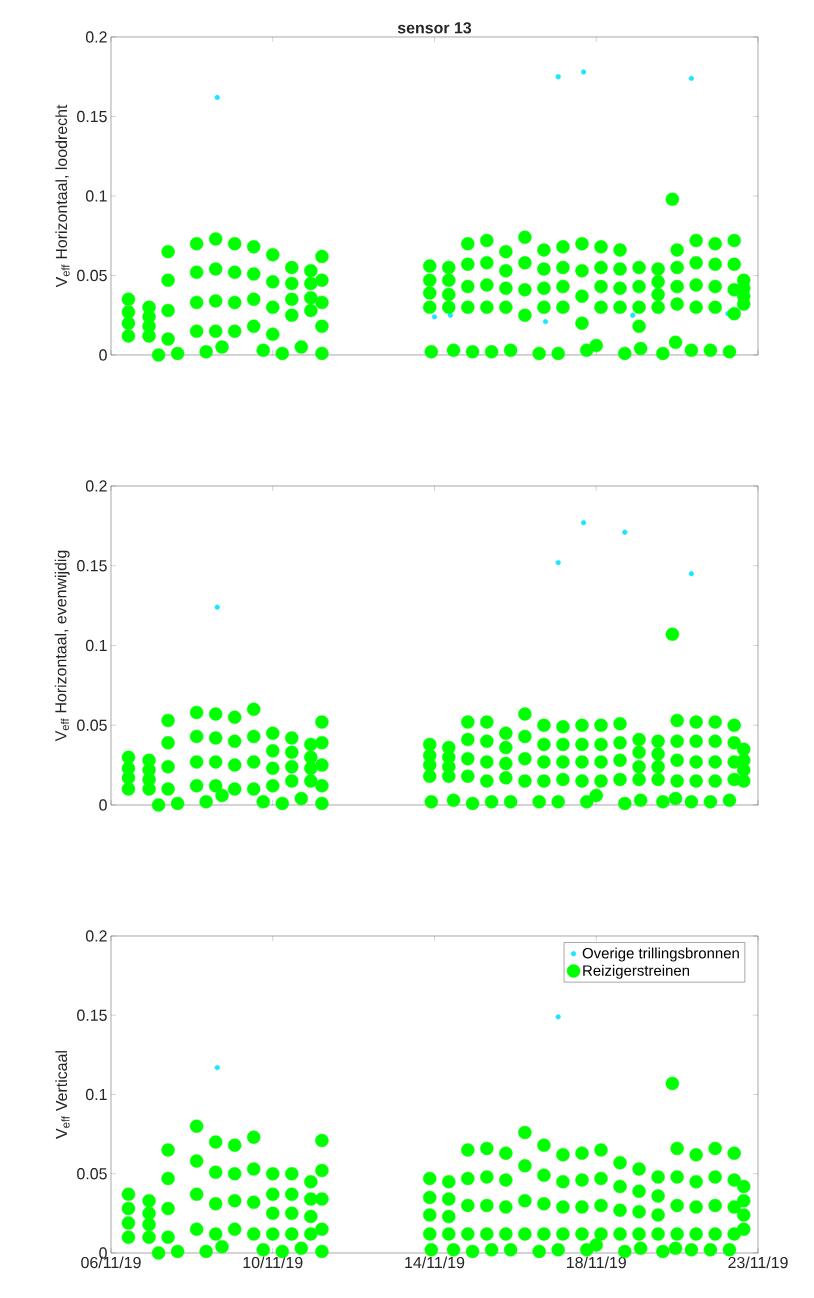 The height and width of the screenshot is (1298, 814). What do you see at coordinates (62, 1095) in the screenshot?
I see `y-axis-title: V$_{eff}$ Verticaal` at bounding box center [62, 1095].